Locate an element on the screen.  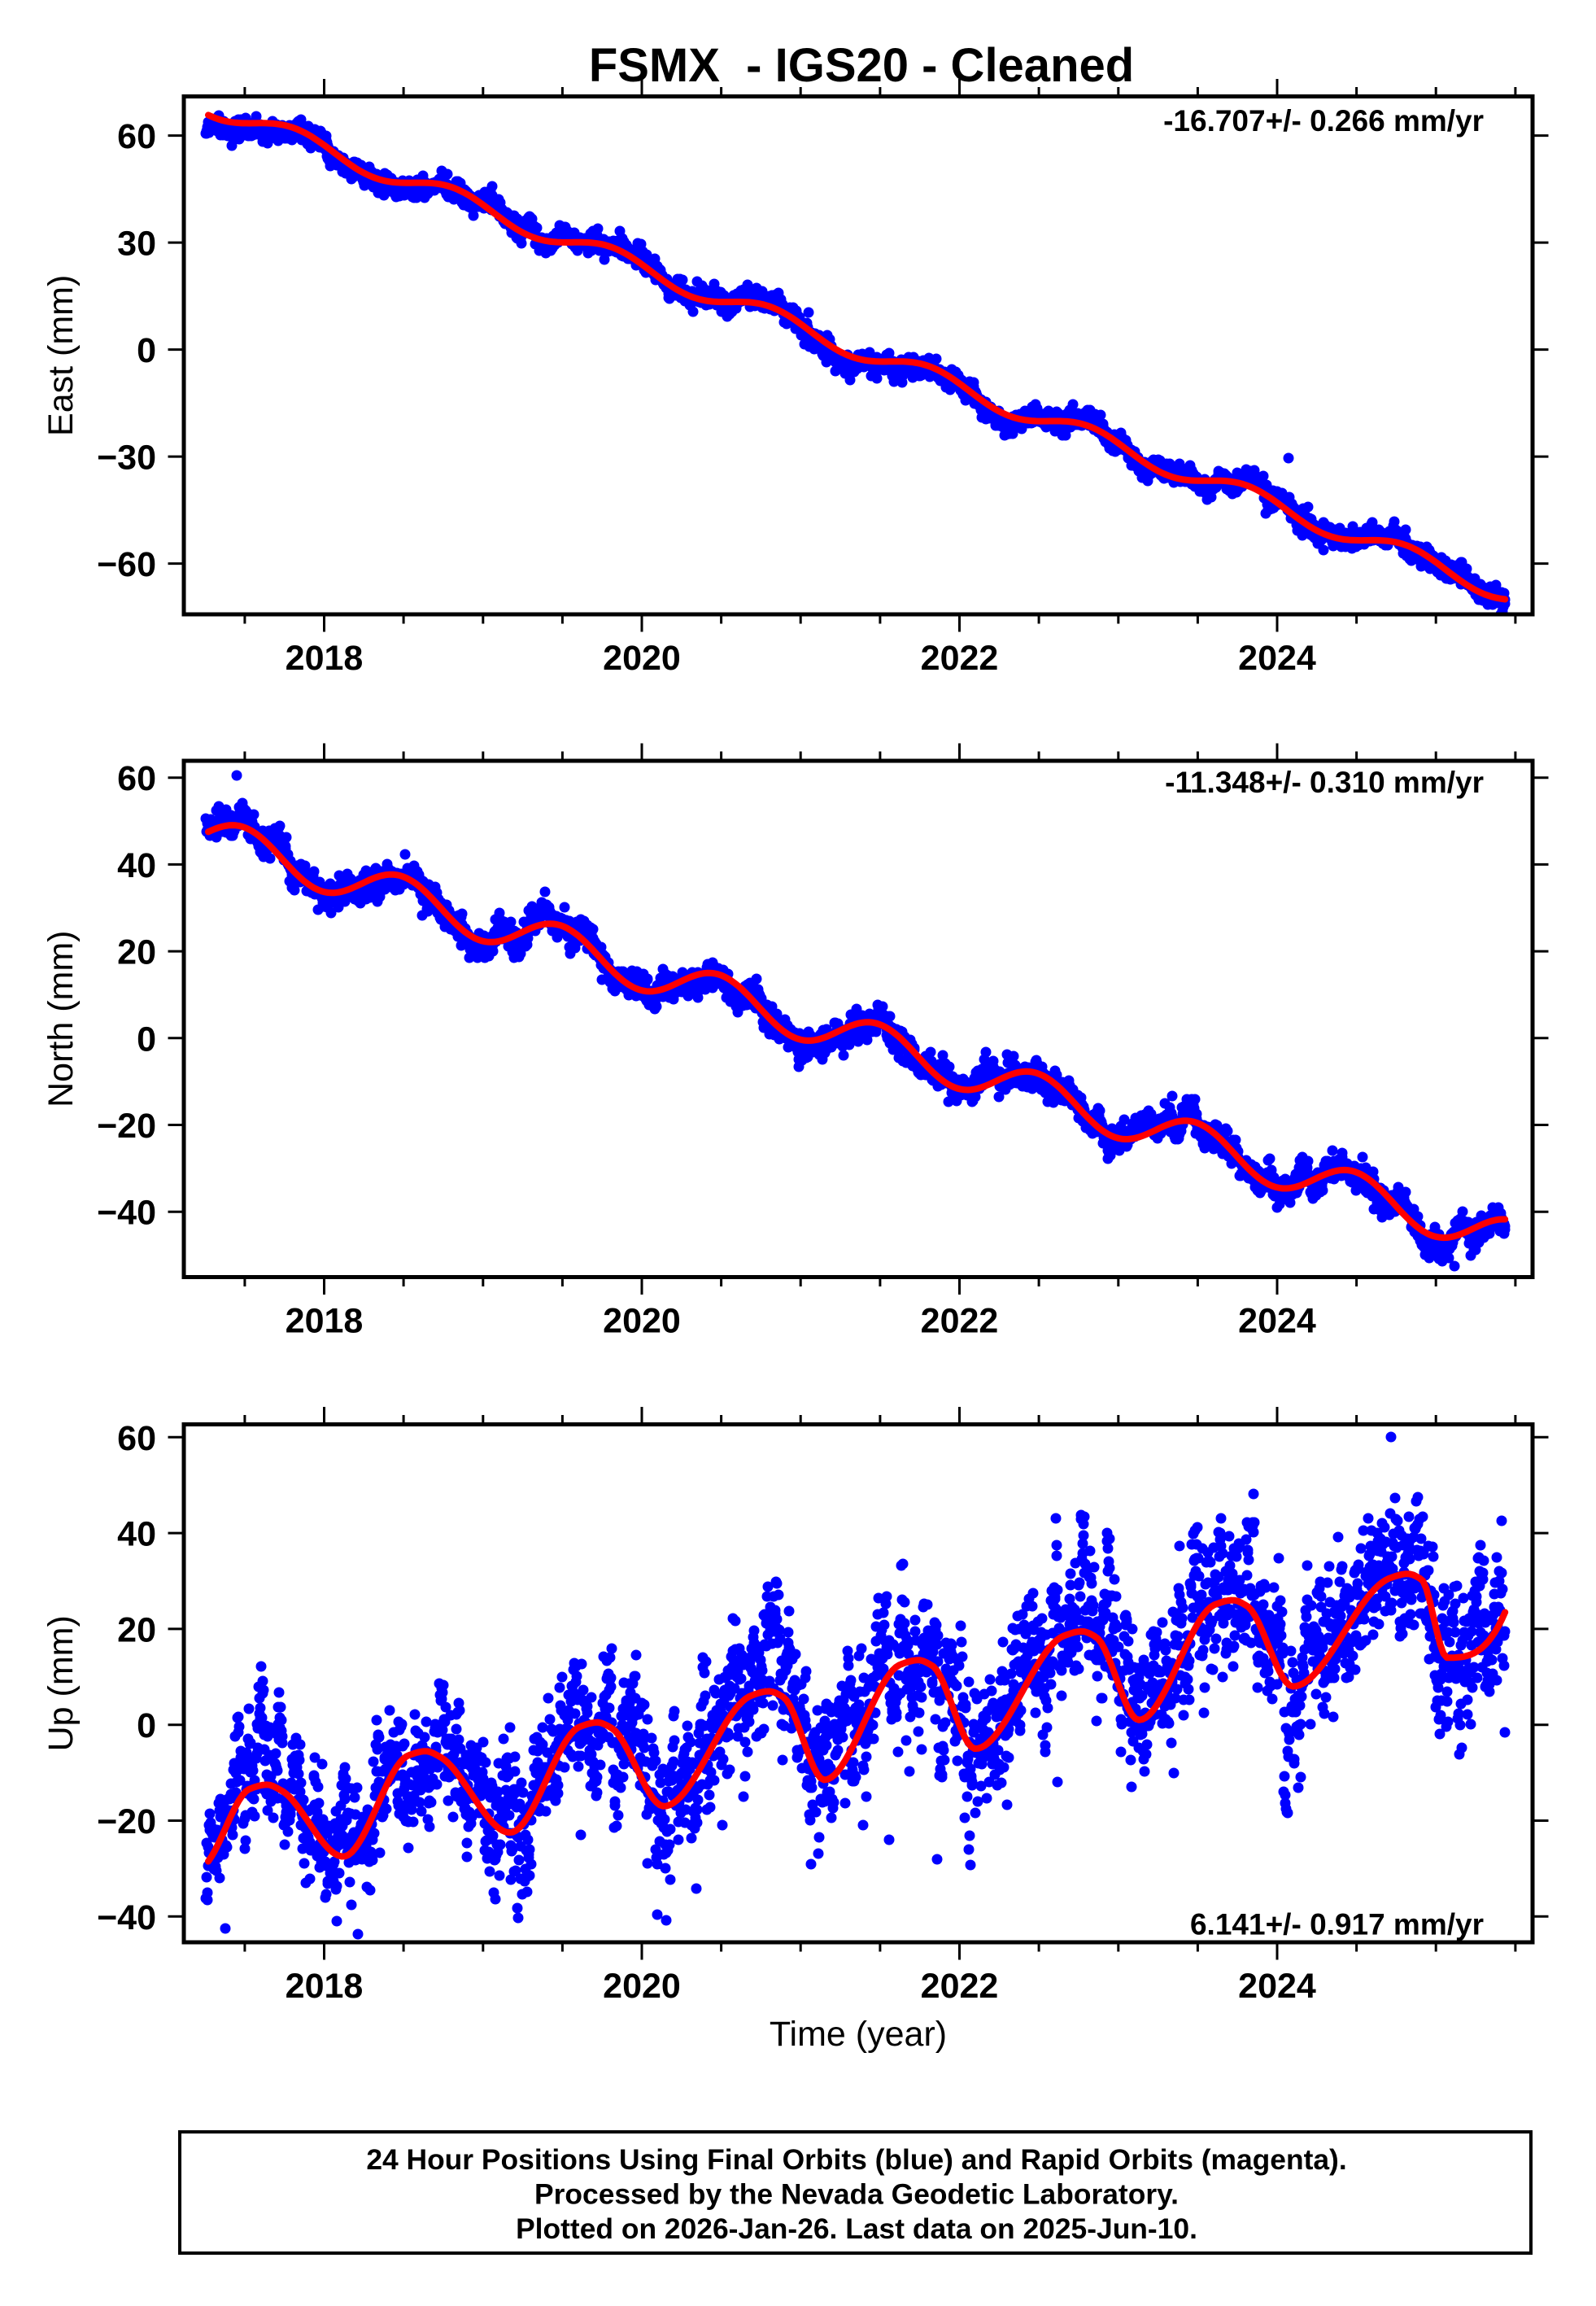
svg-text: 6.141+/- 0.917 mm/yr is located at coordinates (1337, 1924).